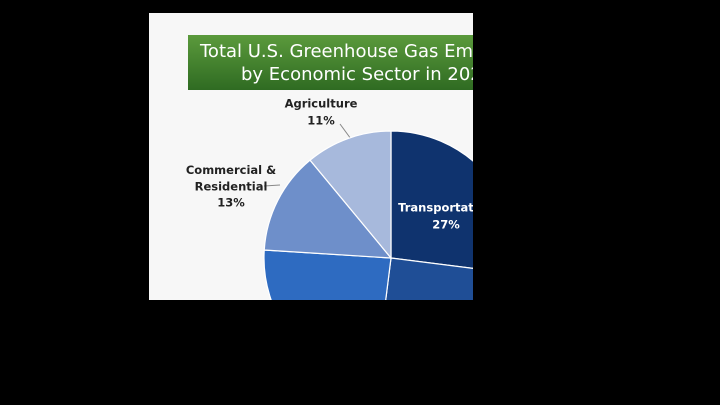  Describe the element at coordinates (231, 203) in the screenshot. I see `value-label: 13%` at that location.